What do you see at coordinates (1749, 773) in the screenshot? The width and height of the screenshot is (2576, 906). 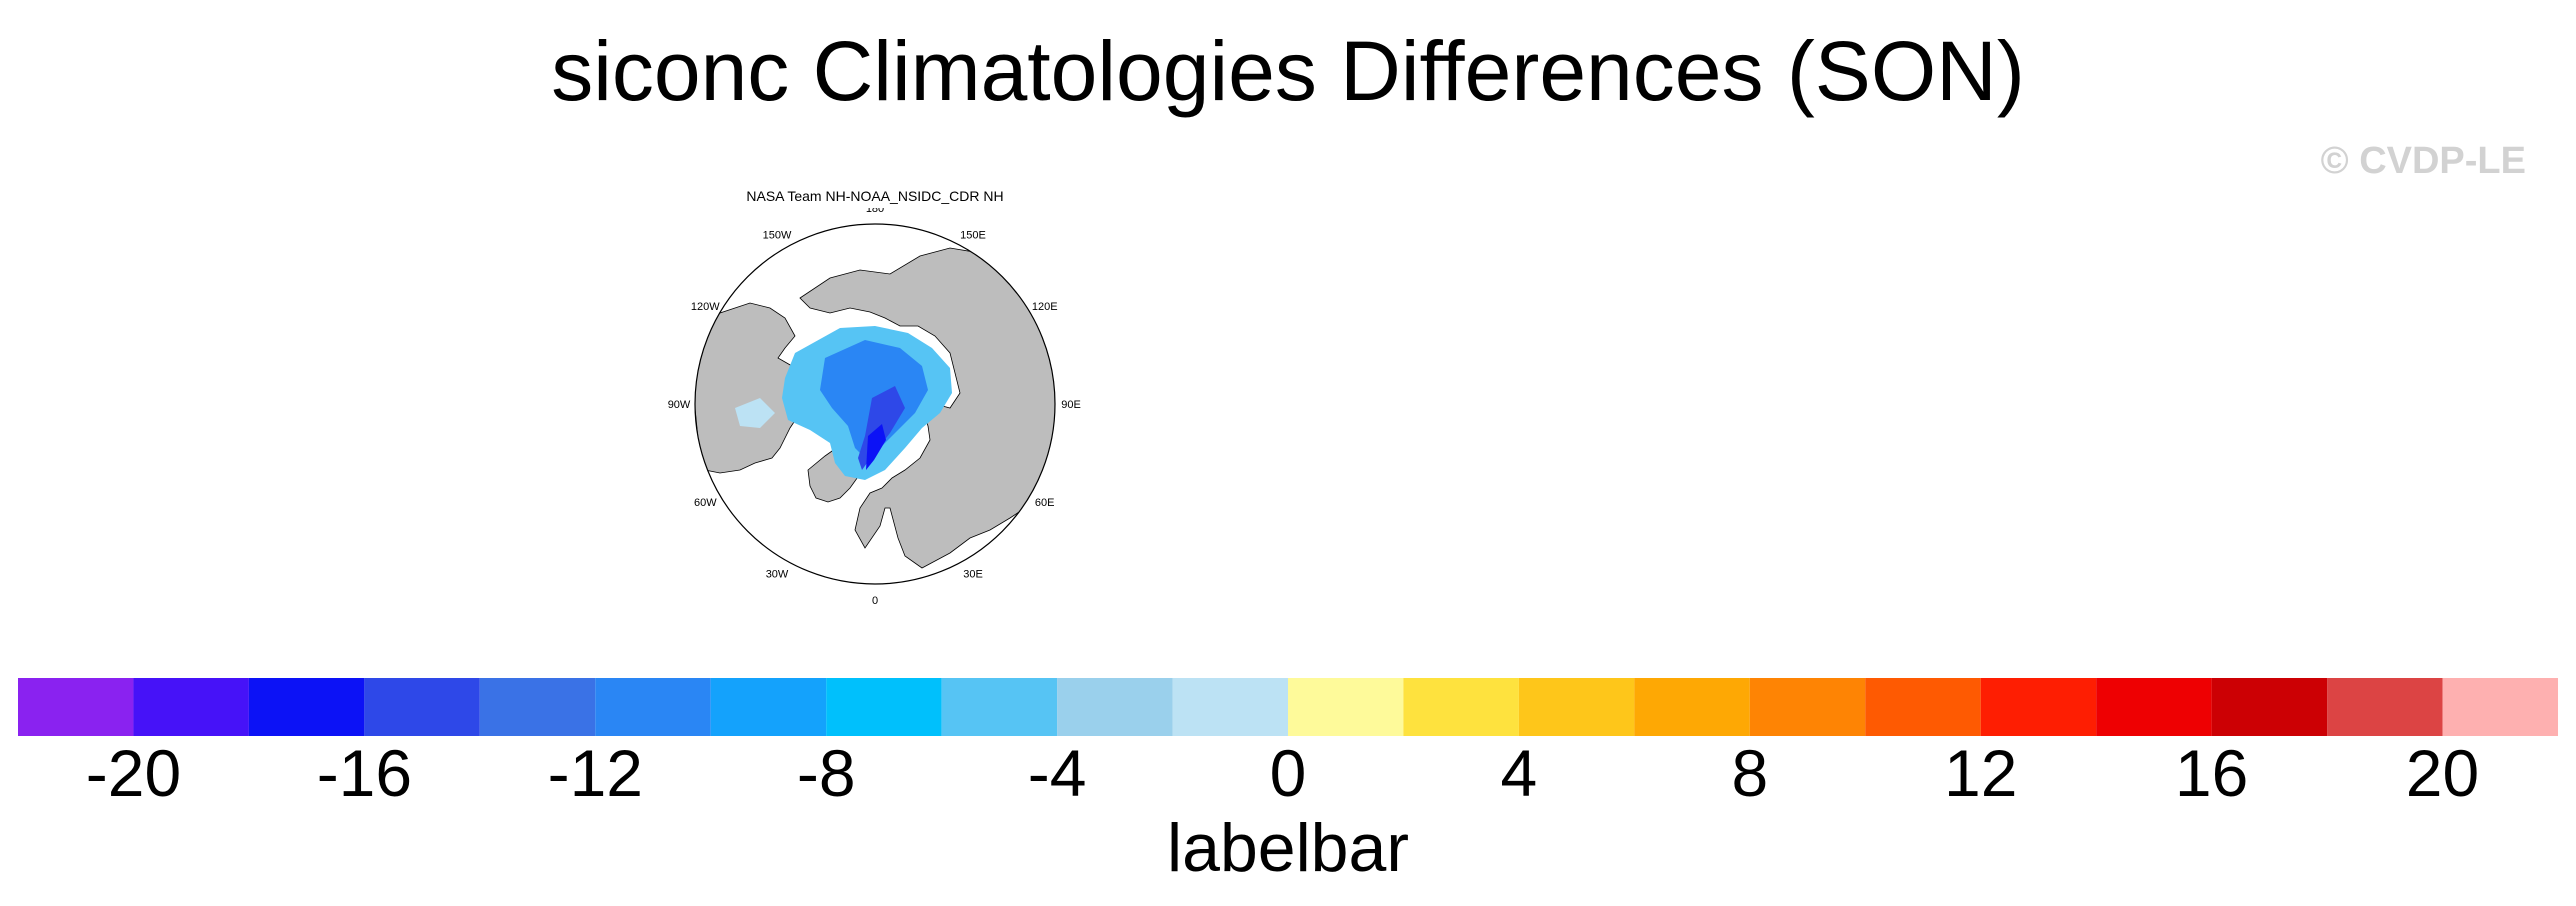 I see `colorbar-tick-label: 8` at bounding box center [1749, 773].